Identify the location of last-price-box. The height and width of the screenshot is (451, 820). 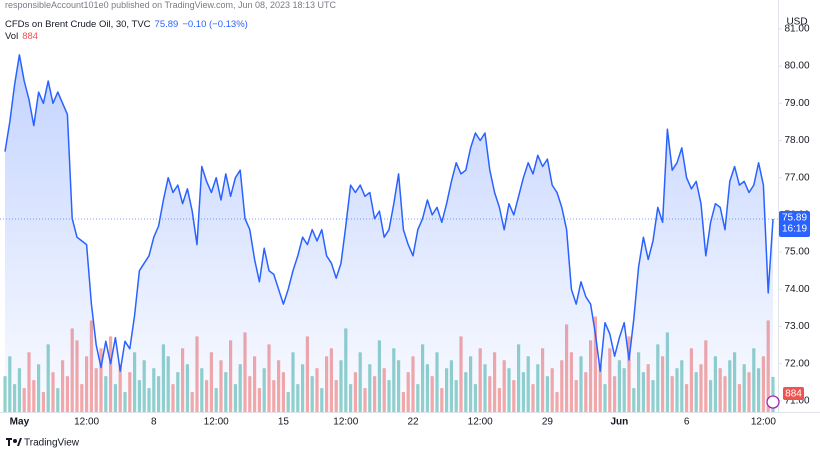
(794, 223).